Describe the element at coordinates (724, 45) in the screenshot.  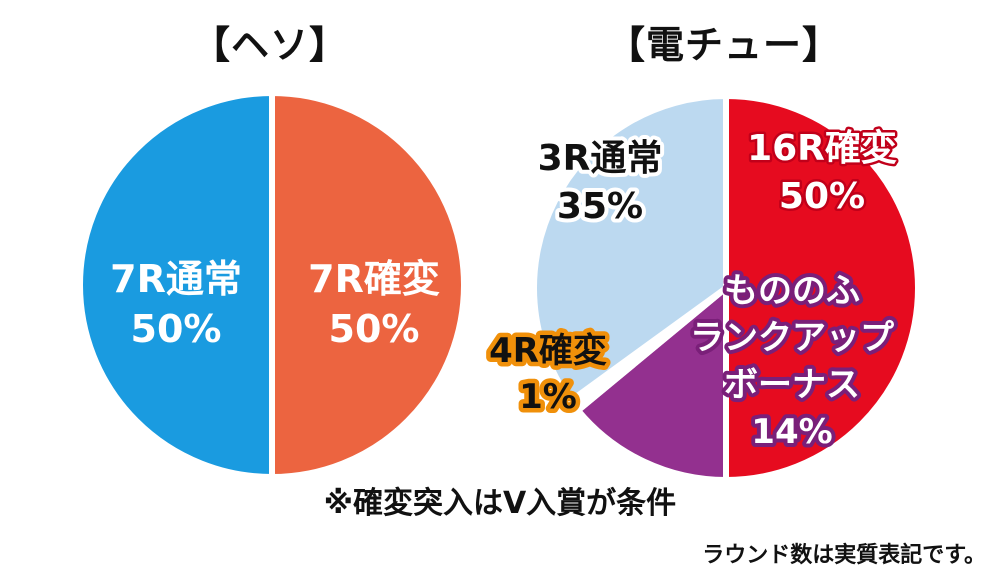
I see `denchu-chart-title: 【電チュー】` at that location.